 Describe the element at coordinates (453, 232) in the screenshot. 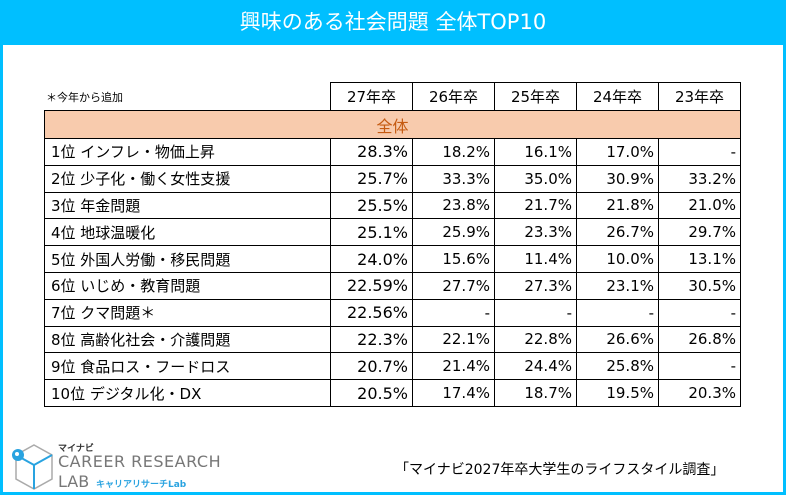

I see `value-cell: 25.9%` at that location.